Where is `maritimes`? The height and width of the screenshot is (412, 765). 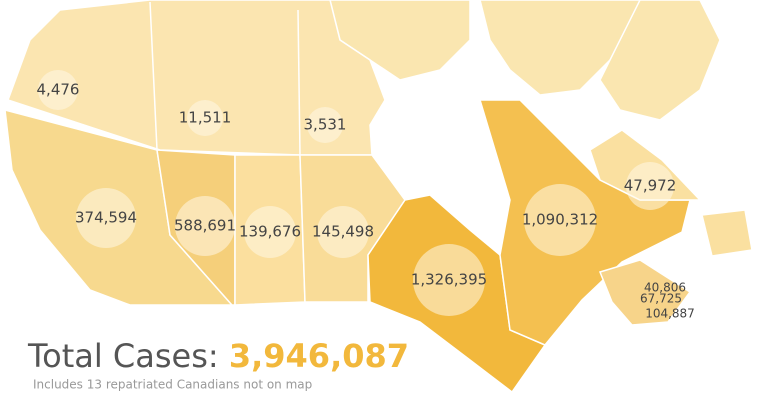 maritimes is located at coordinates (645, 292).